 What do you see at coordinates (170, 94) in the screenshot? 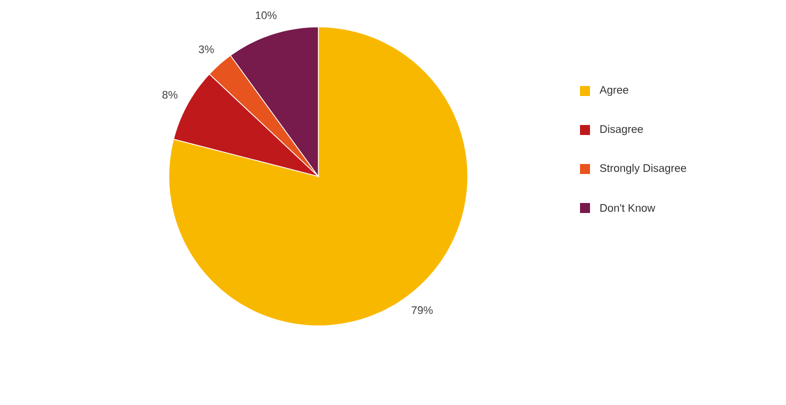
I see `data-label: 8%` at bounding box center [170, 94].